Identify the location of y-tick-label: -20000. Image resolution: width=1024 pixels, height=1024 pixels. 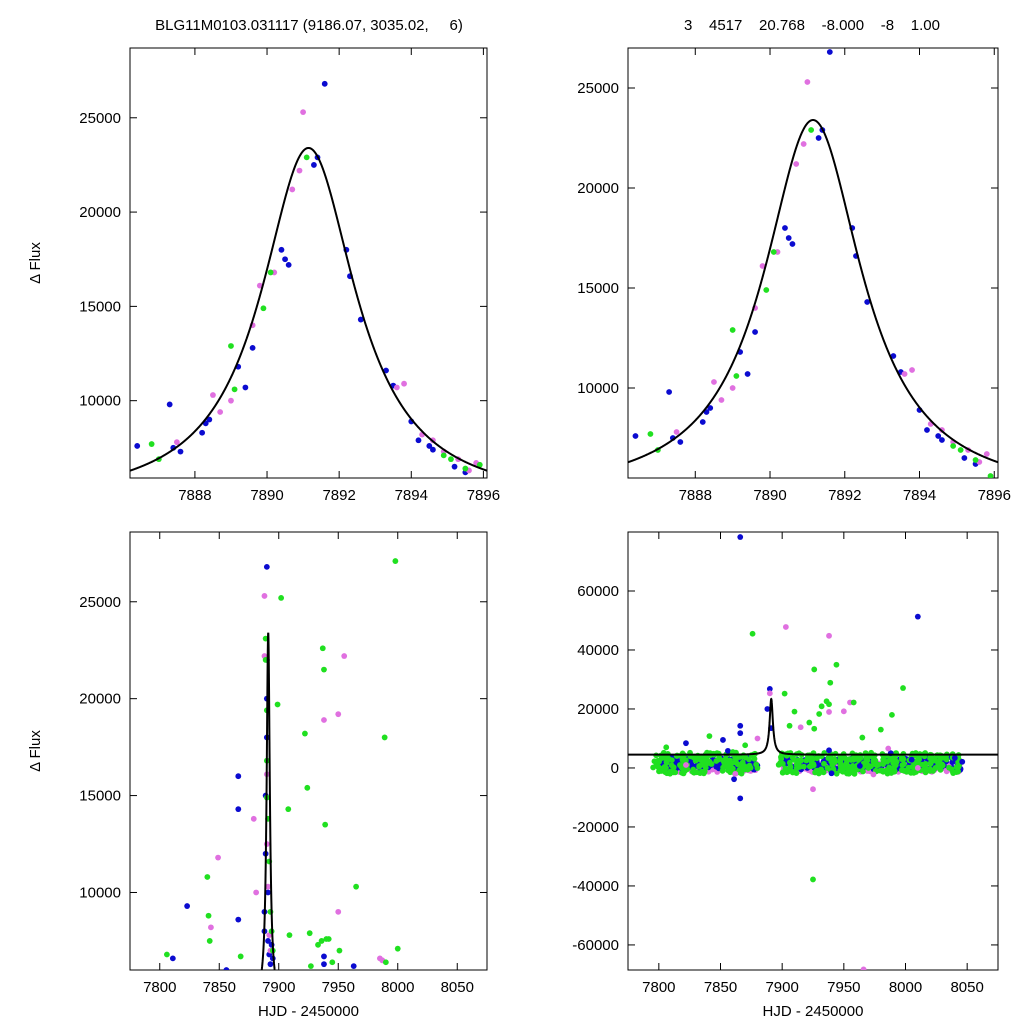
(595, 827).